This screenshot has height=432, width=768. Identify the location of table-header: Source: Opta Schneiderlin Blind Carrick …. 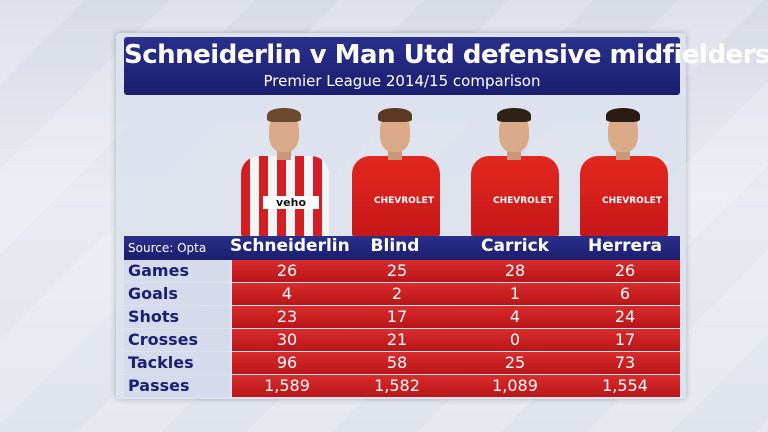
(402, 248).